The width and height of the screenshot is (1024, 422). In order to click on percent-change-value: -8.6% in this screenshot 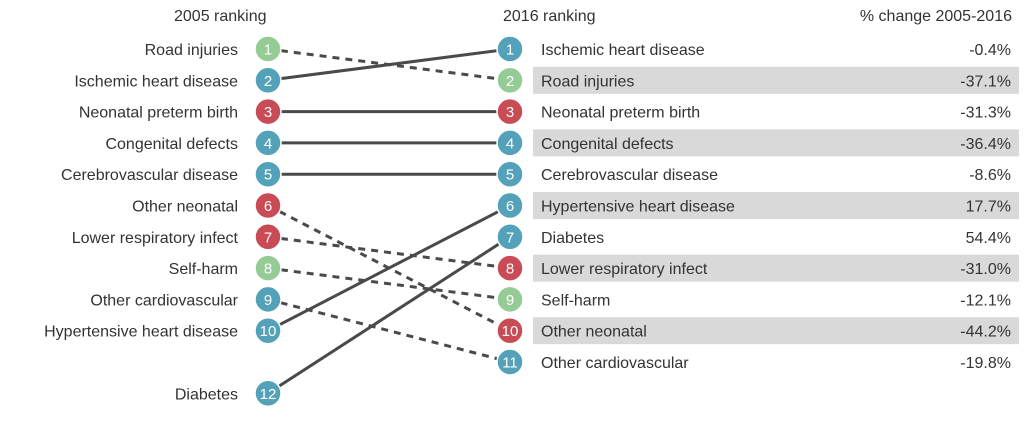, I will do `click(990, 175)`.